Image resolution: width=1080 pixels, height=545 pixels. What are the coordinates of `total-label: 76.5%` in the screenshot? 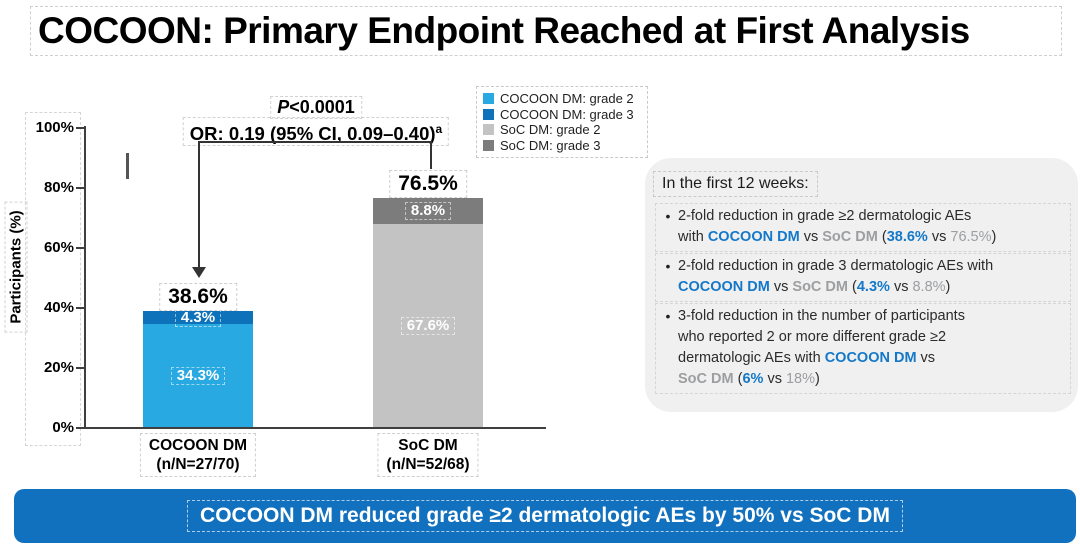 It's located at (428, 183).